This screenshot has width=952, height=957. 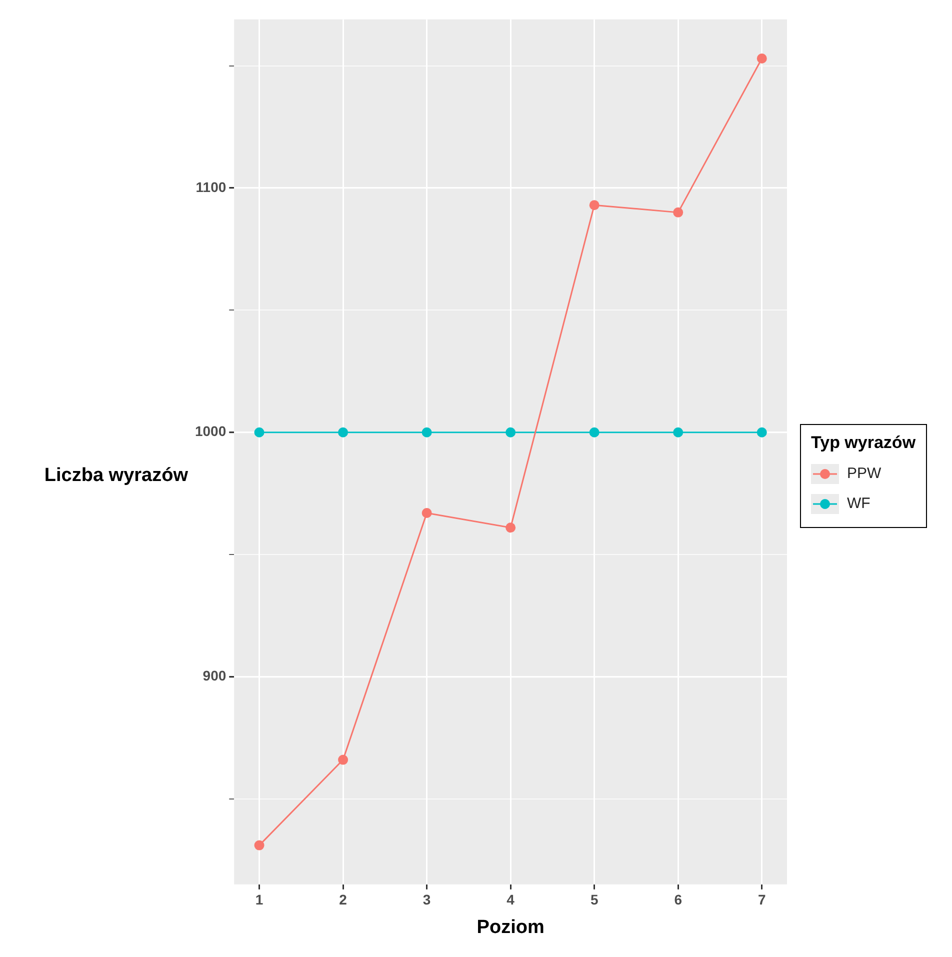 What do you see at coordinates (426, 900) in the screenshot?
I see `x-tick-label: 3` at bounding box center [426, 900].